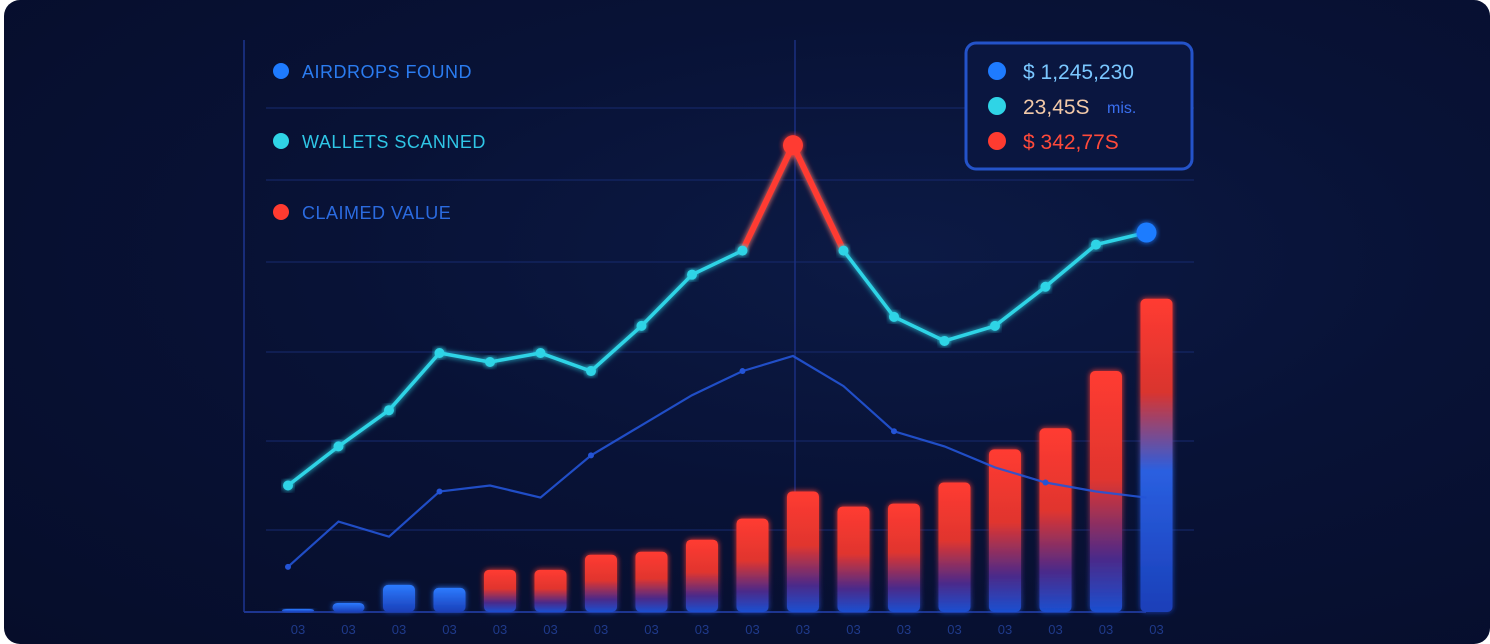 This screenshot has height=644, width=1490. Describe the element at coordinates (1121, 108) in the screenshot. I see `stat-wallets-suffix: mis.` at that location.